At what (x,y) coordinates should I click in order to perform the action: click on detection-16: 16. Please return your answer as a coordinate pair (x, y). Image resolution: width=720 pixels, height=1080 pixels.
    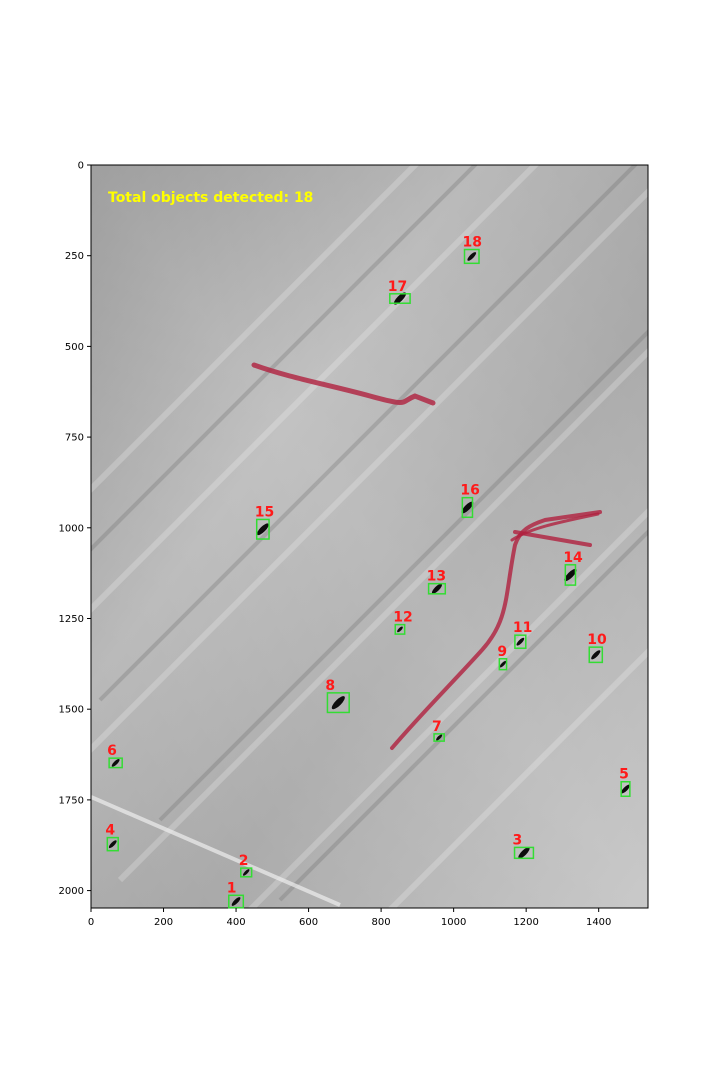
    Looking at the image, I should click on (470, 501).